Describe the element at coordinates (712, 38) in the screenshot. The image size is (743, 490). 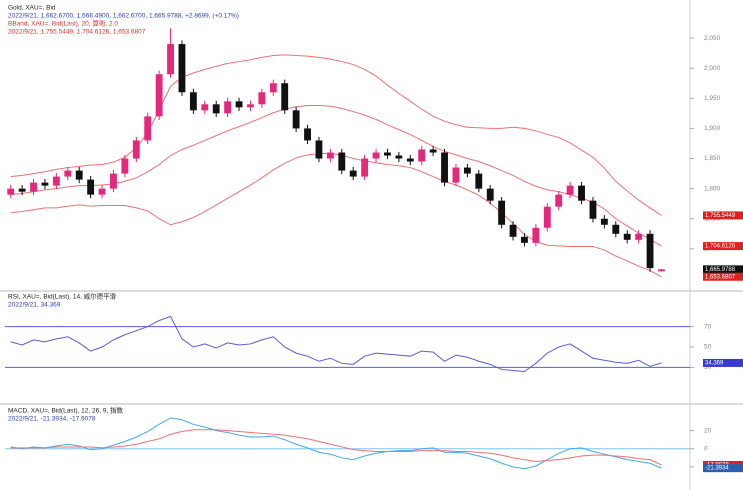
I see `y-tick-label: 2,050` at that location.